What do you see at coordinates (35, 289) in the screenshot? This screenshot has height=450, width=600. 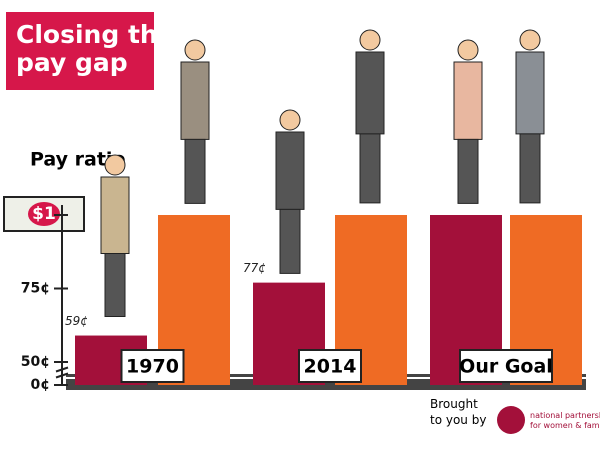 I see `y-tick-label: 75¢` at bounding box center [35, 289].